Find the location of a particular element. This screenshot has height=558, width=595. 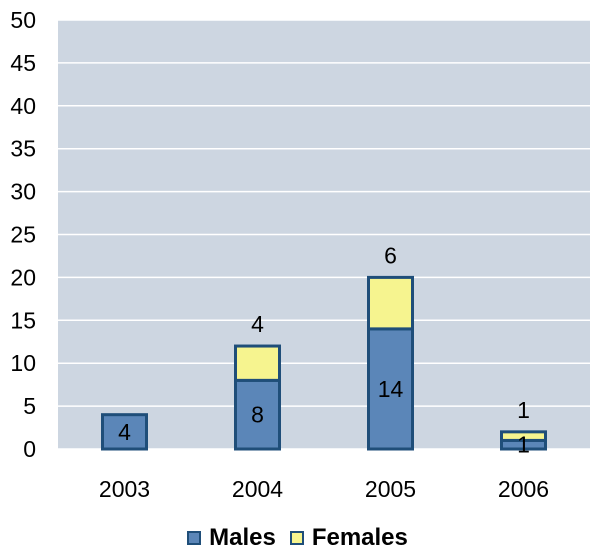

x-tick-label-2006: 2006 is located at coordinates (523, 489).